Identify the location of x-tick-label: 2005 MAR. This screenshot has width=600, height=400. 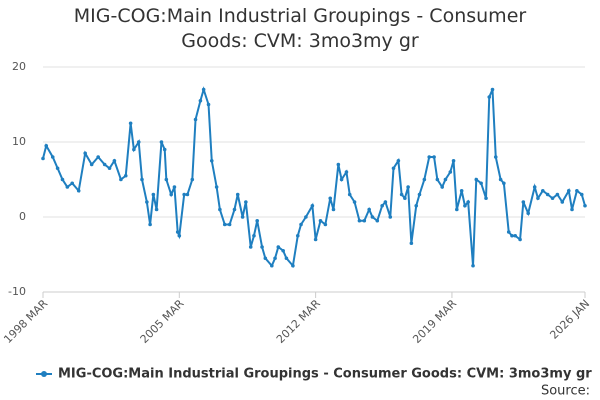
(162, 321).